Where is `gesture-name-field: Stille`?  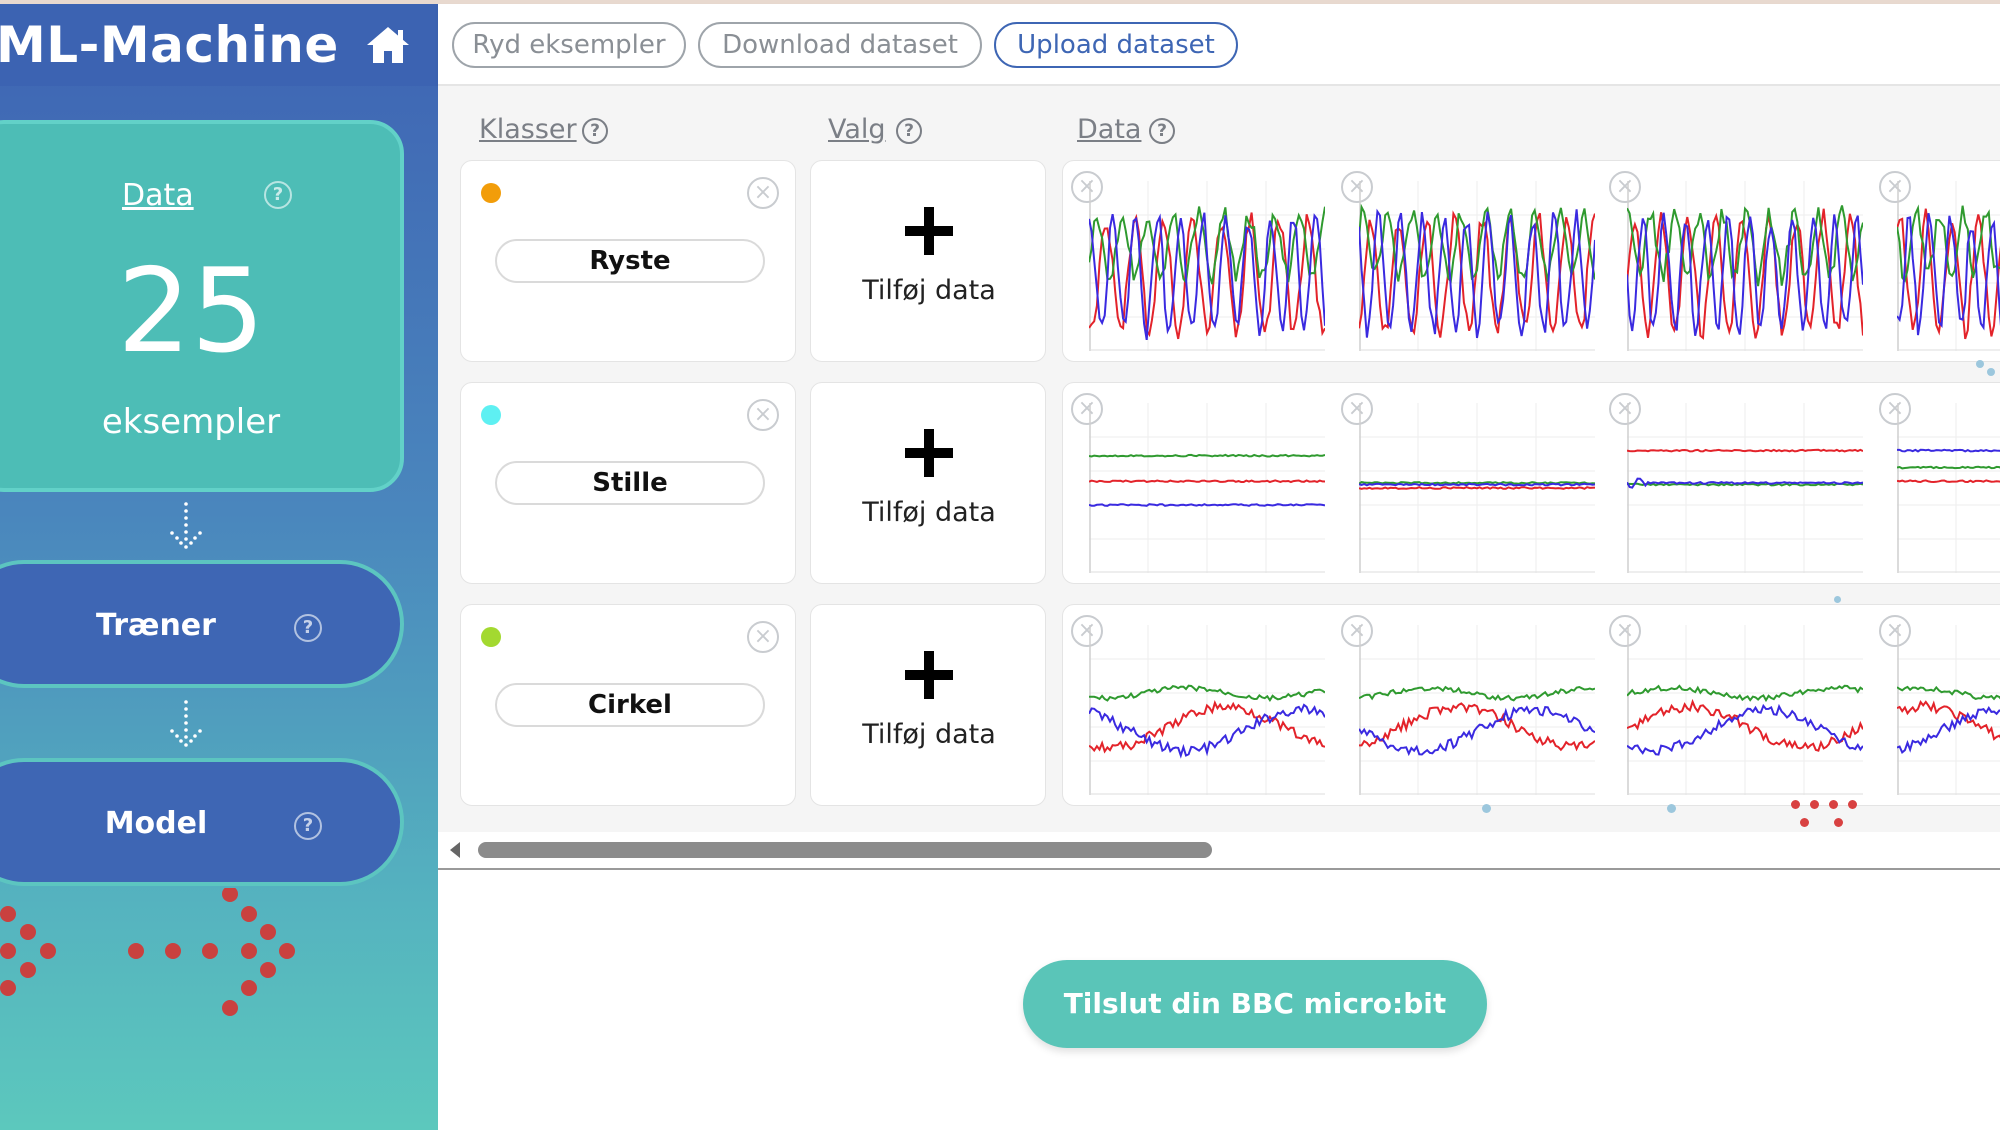
gesture-name-field: Stille is located at coordinates (630, 483).